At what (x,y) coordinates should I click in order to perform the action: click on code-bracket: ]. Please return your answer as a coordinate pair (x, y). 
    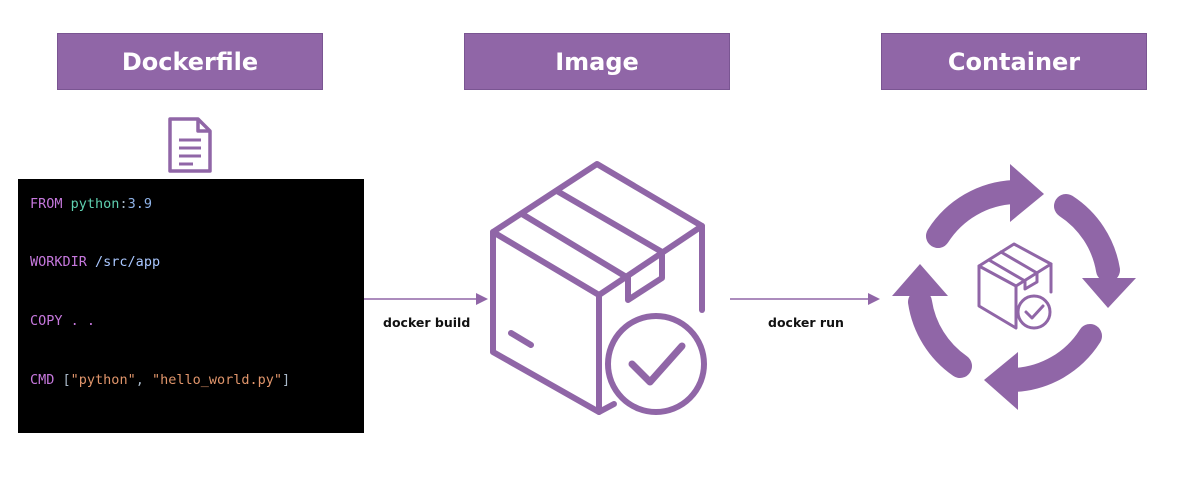
    Looking at the image, I should click on (286, 380).